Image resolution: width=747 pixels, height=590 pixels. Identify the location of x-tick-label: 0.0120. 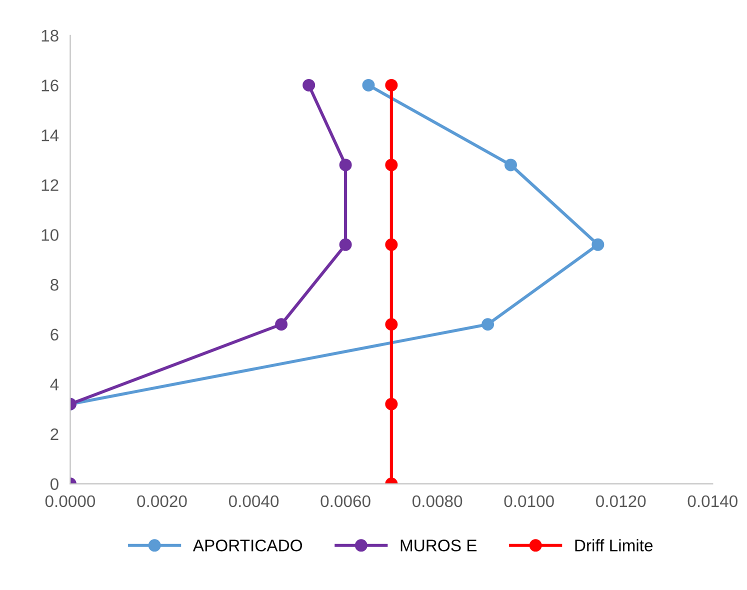
(621, 501).